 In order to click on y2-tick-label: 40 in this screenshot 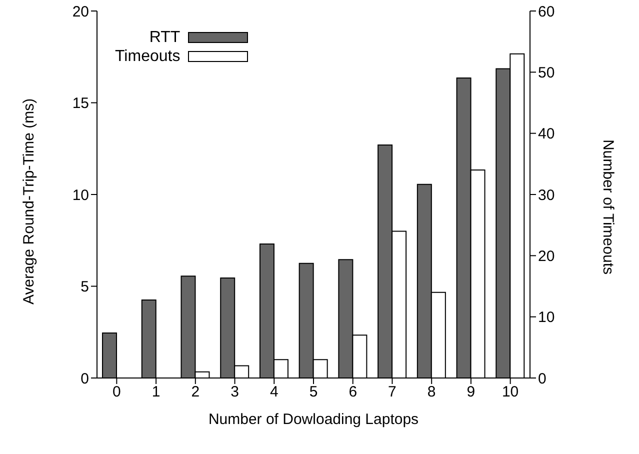, I will do `click(546, 134)`.